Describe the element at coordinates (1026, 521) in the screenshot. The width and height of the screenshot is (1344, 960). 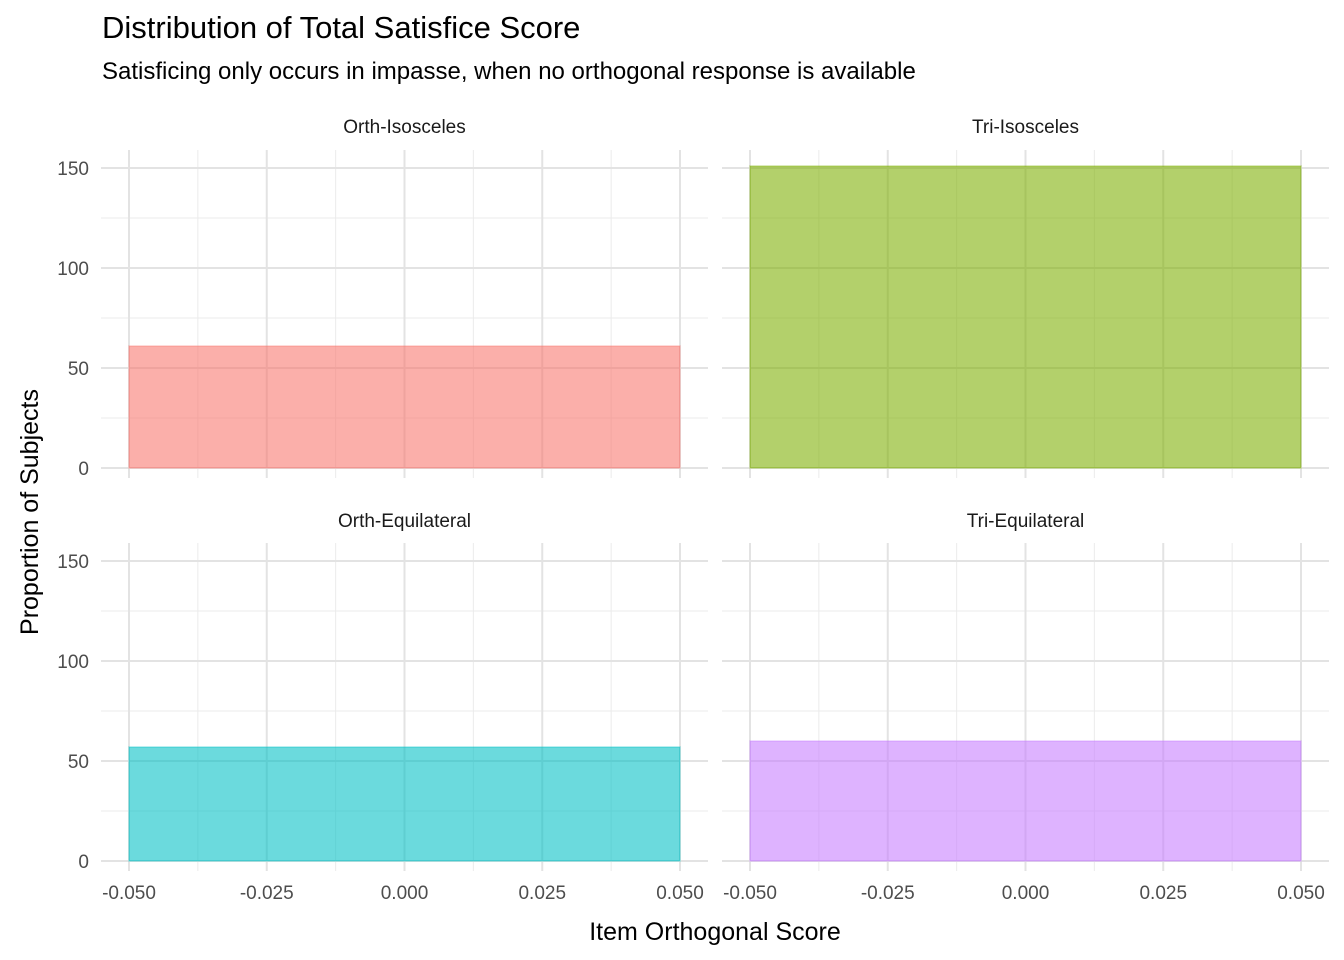
I see `facet-strip-label: Tri-Equilateral` at that location.